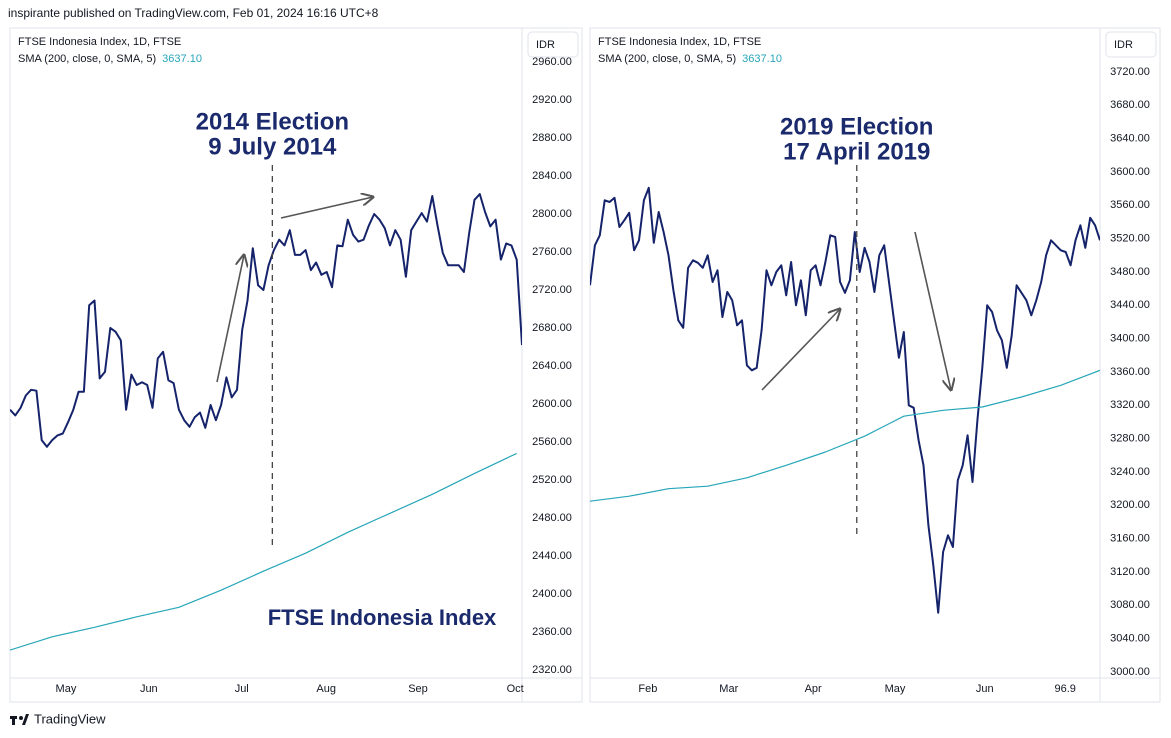 This screenshot has height=738, width=1171. What do you see at coordinates (552, 518) in the screenshot?
I see `y-tick-label: 2480.00` at bounding box center [552, 518].